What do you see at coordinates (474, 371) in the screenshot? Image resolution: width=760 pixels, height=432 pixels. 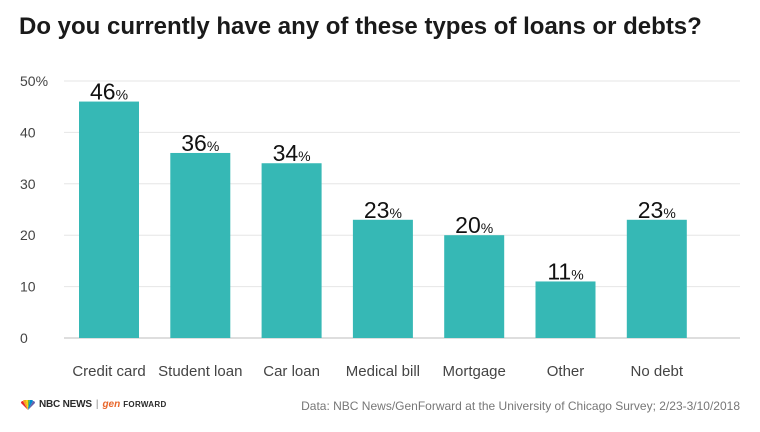 I see `x-tick-label: Mortgage` at bounding box center [474, 371].